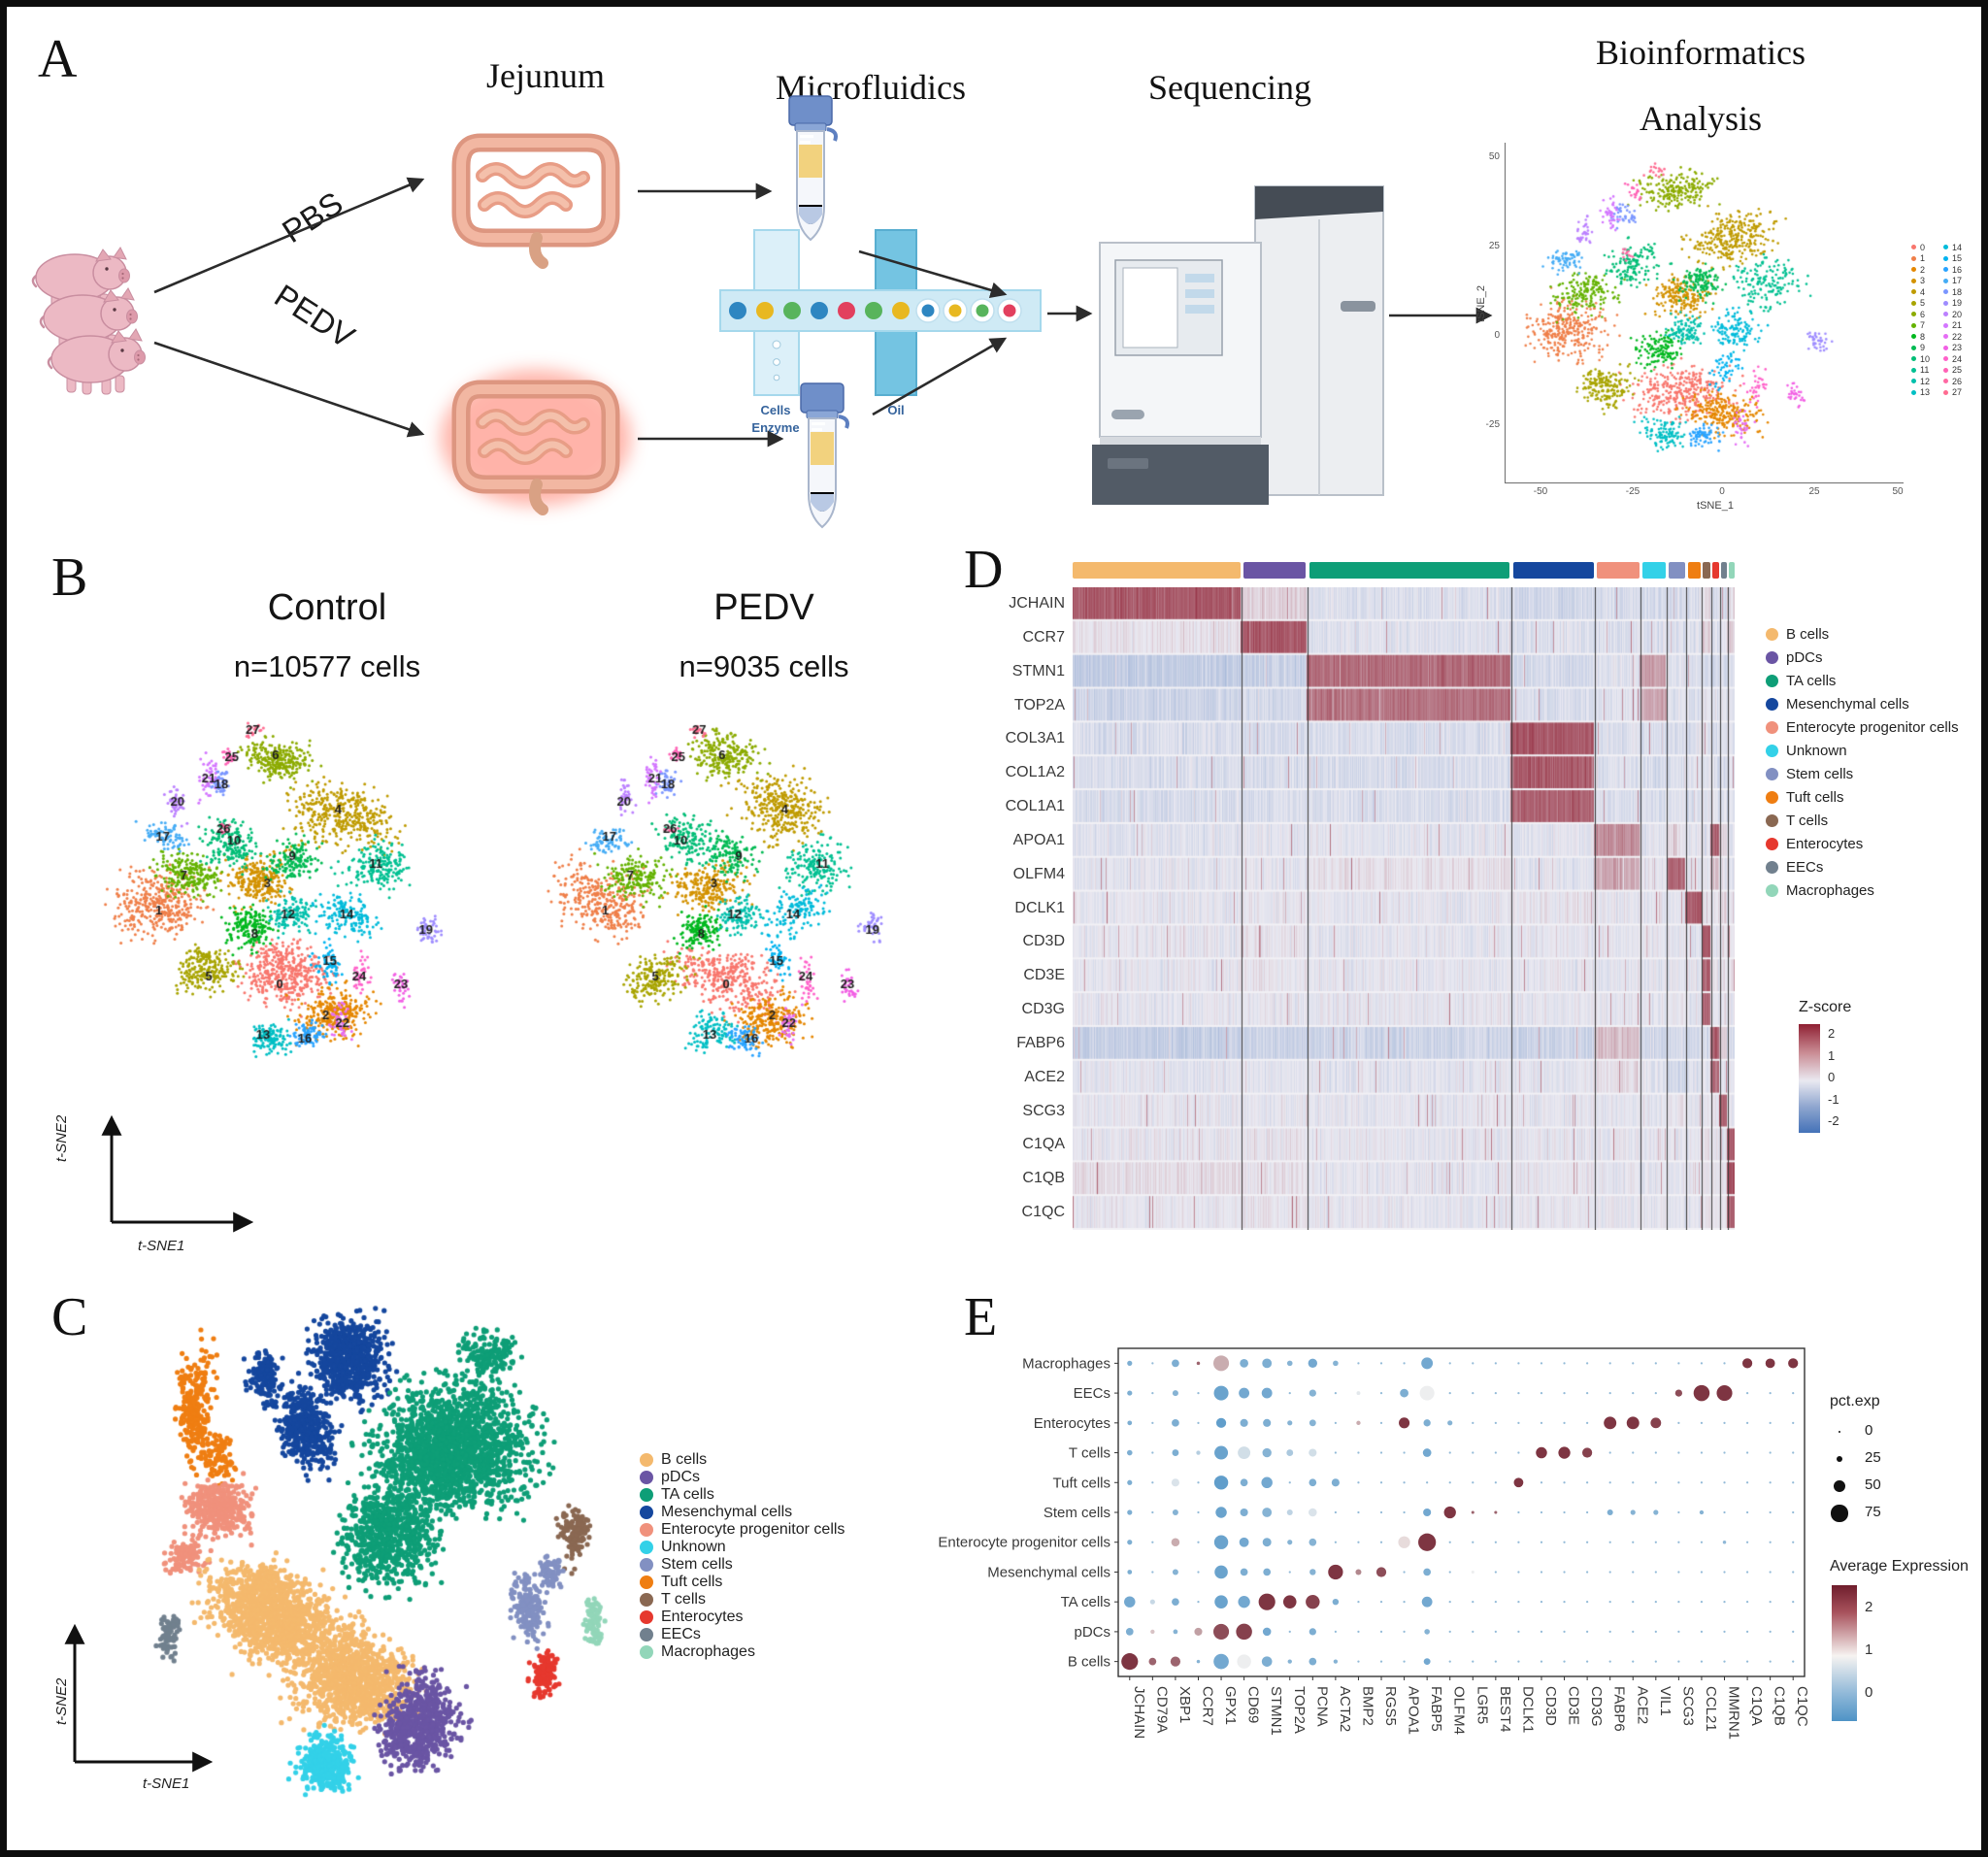  Describe the element at coordinates (751, 895) in the screenshot. I see `panel-b-pedv-tsne-canvas` at that location.